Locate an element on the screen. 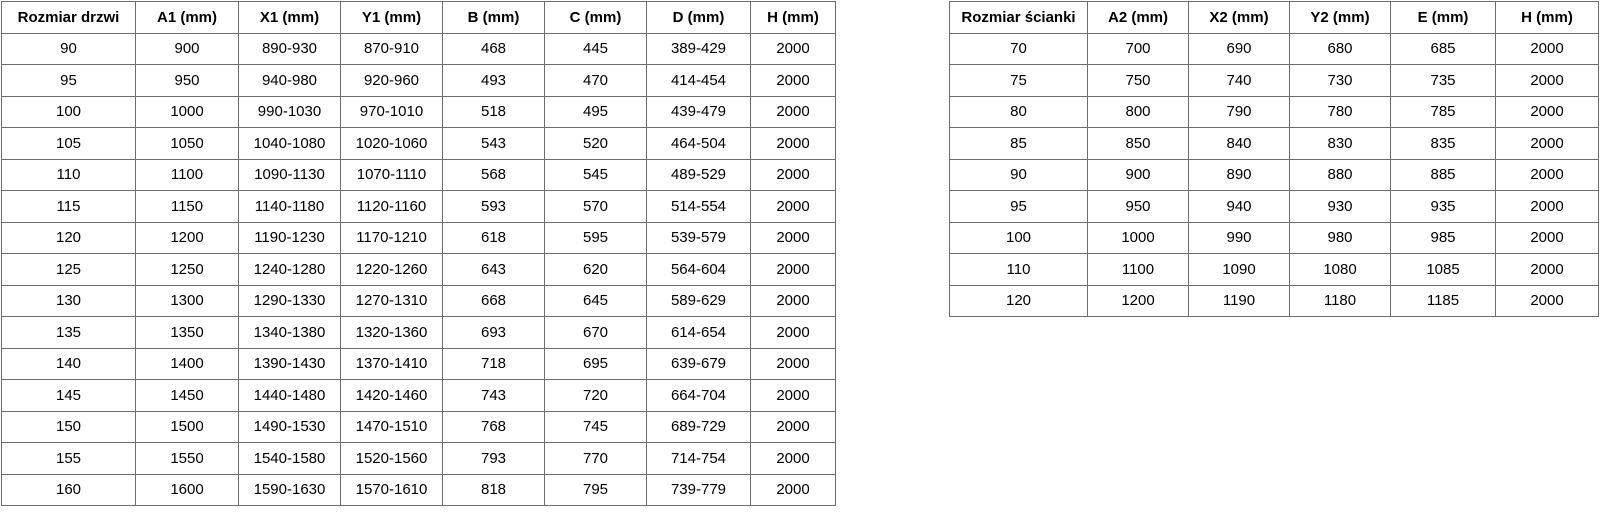  table-cell: 1590-1630 is located at coordinates (289, 489).